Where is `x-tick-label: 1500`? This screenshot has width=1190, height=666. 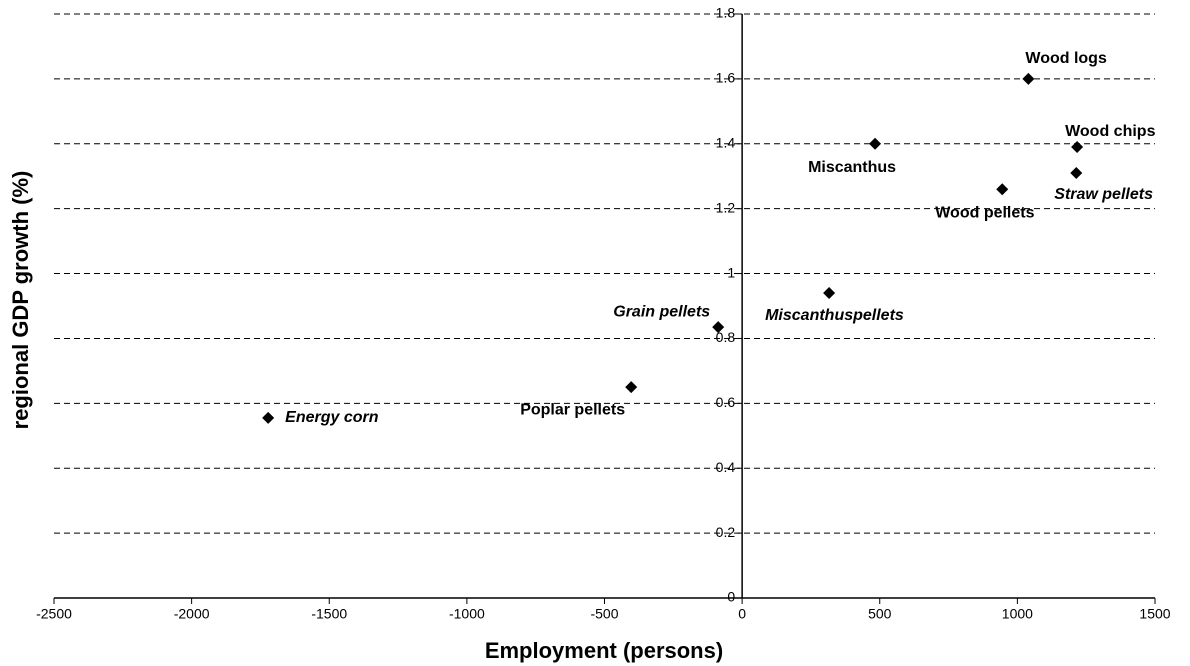
x-tick-label: 1500 is located at coordinates (1154, 614).